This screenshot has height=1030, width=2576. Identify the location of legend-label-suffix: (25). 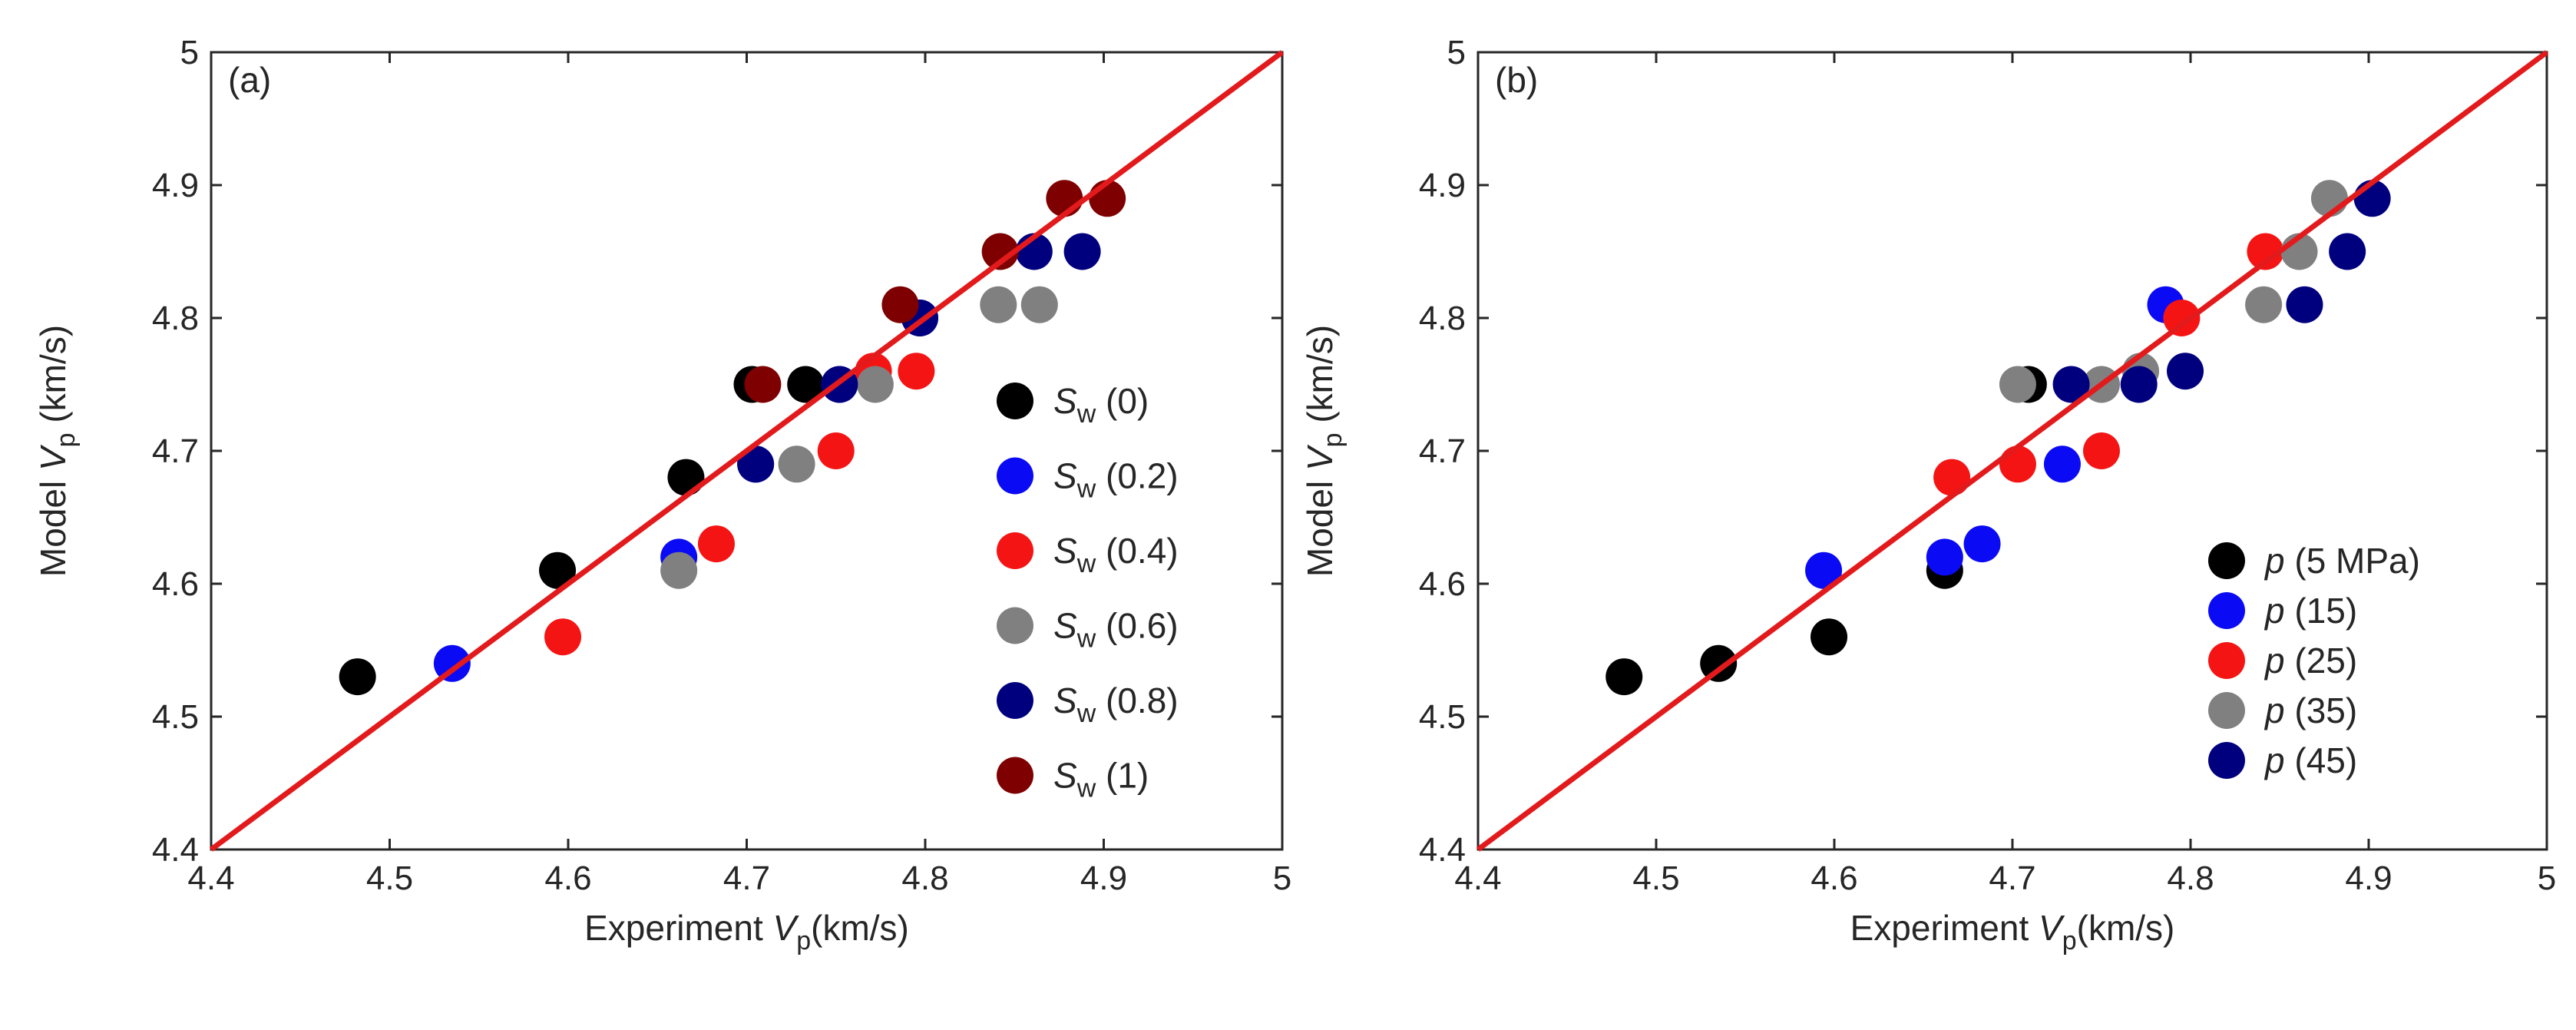
(2321, 661).